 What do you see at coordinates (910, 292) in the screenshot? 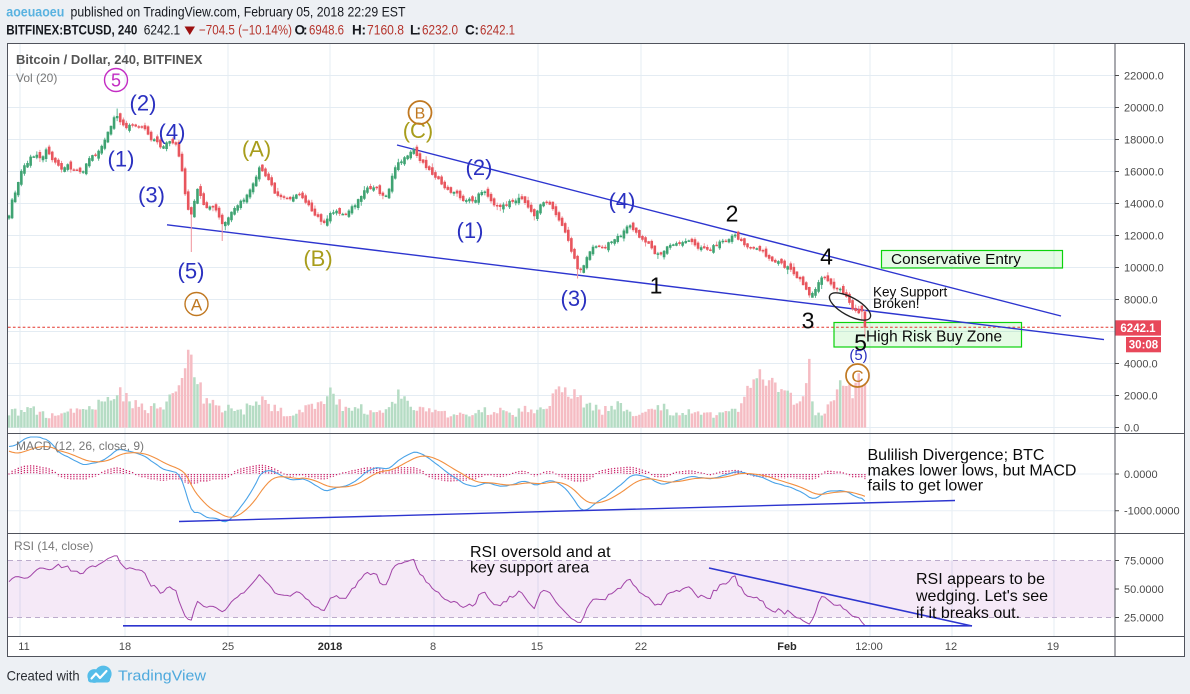
I see `svg-text: Key Support` at bounding box center [910, 292].